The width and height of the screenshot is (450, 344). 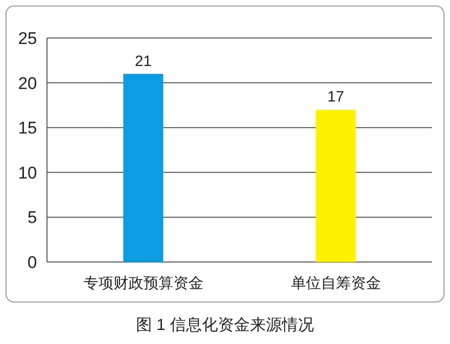 I want to click on y-tick-label: 15, so click(x=27, y=128).